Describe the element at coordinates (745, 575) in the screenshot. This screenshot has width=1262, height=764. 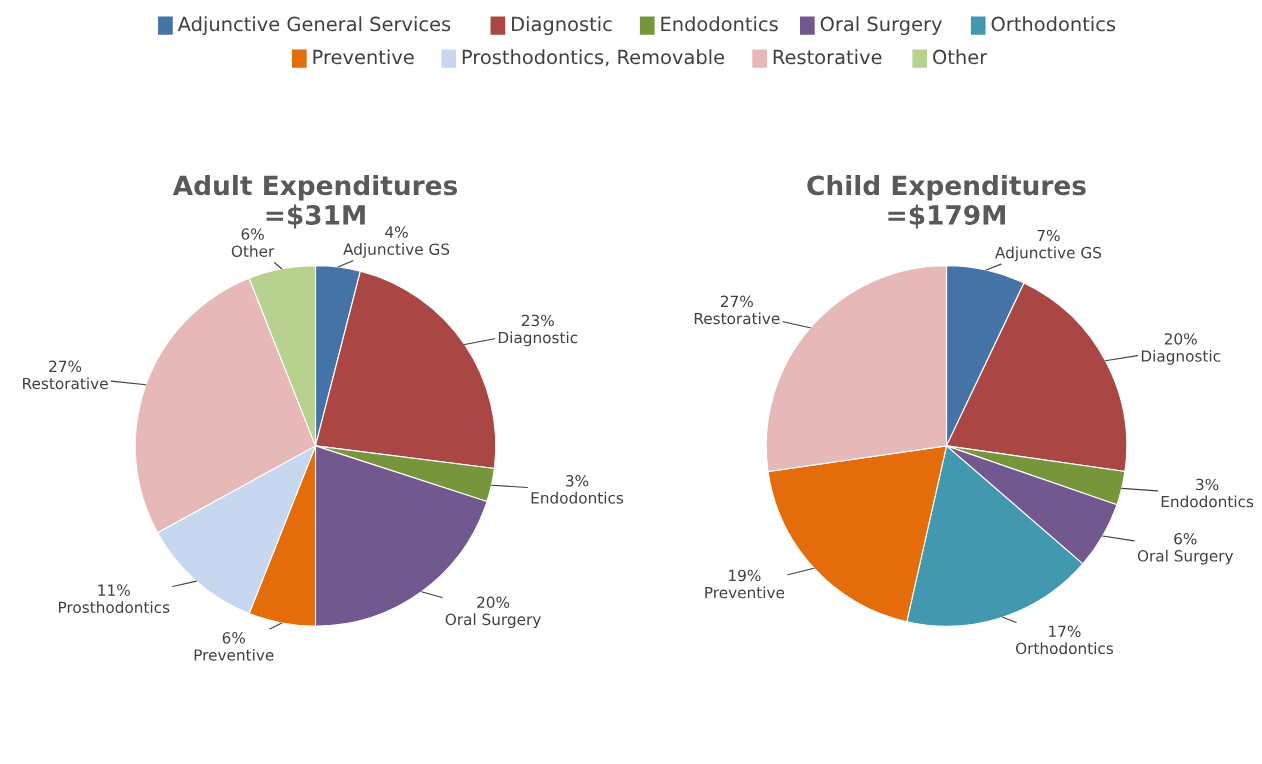
I see `data-label: 19%` at that location.